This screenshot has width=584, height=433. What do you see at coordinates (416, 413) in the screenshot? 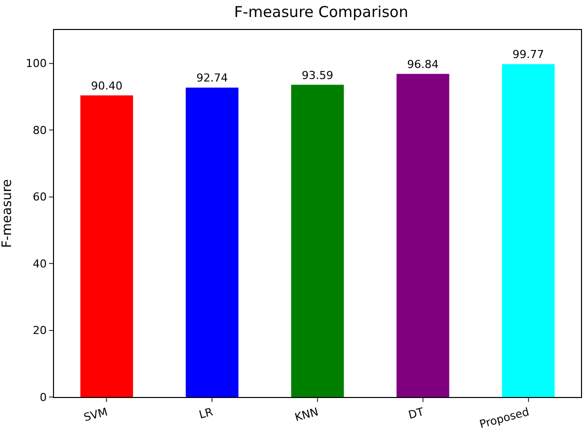
I see `x-tick-label: DT` at bounding box center [416, 413].